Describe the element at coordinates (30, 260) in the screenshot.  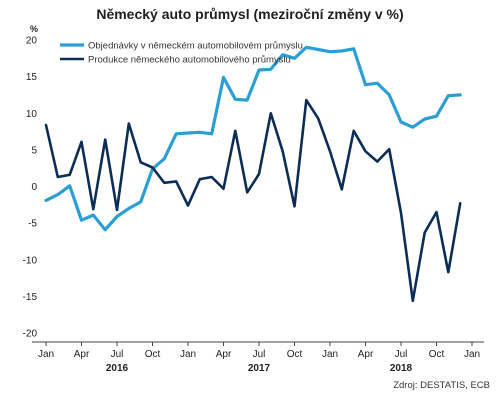
I see `y-tick-label: -10` at that location.